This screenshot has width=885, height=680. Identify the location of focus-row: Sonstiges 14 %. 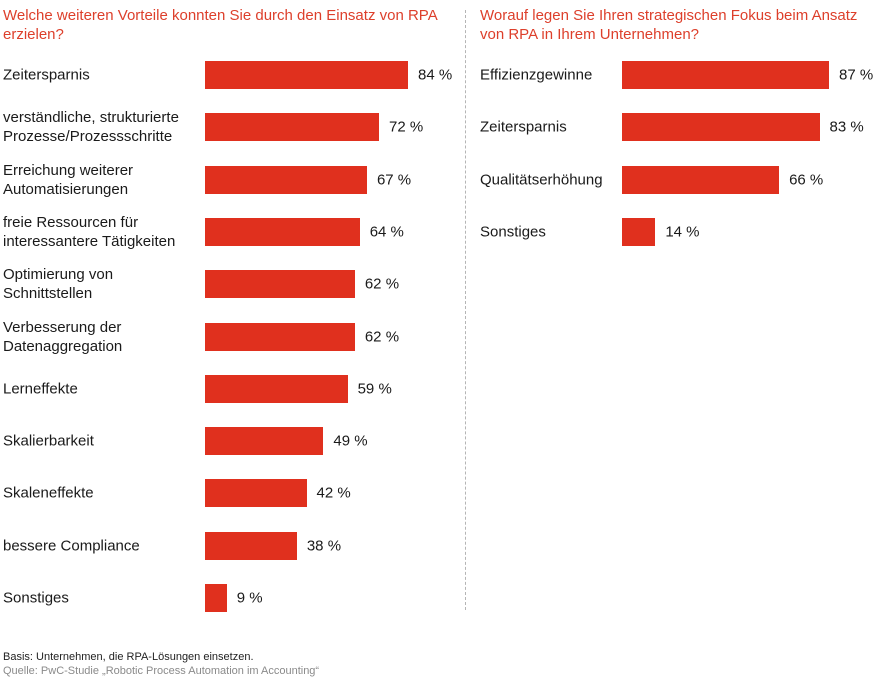
(680, 231).